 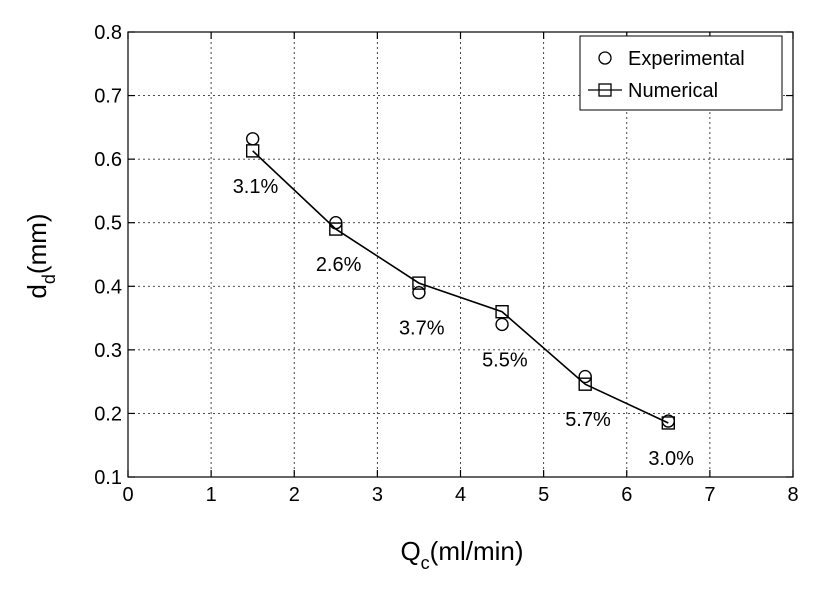 I want to click on x-tick-label: 6, so click(x=626, y=495).